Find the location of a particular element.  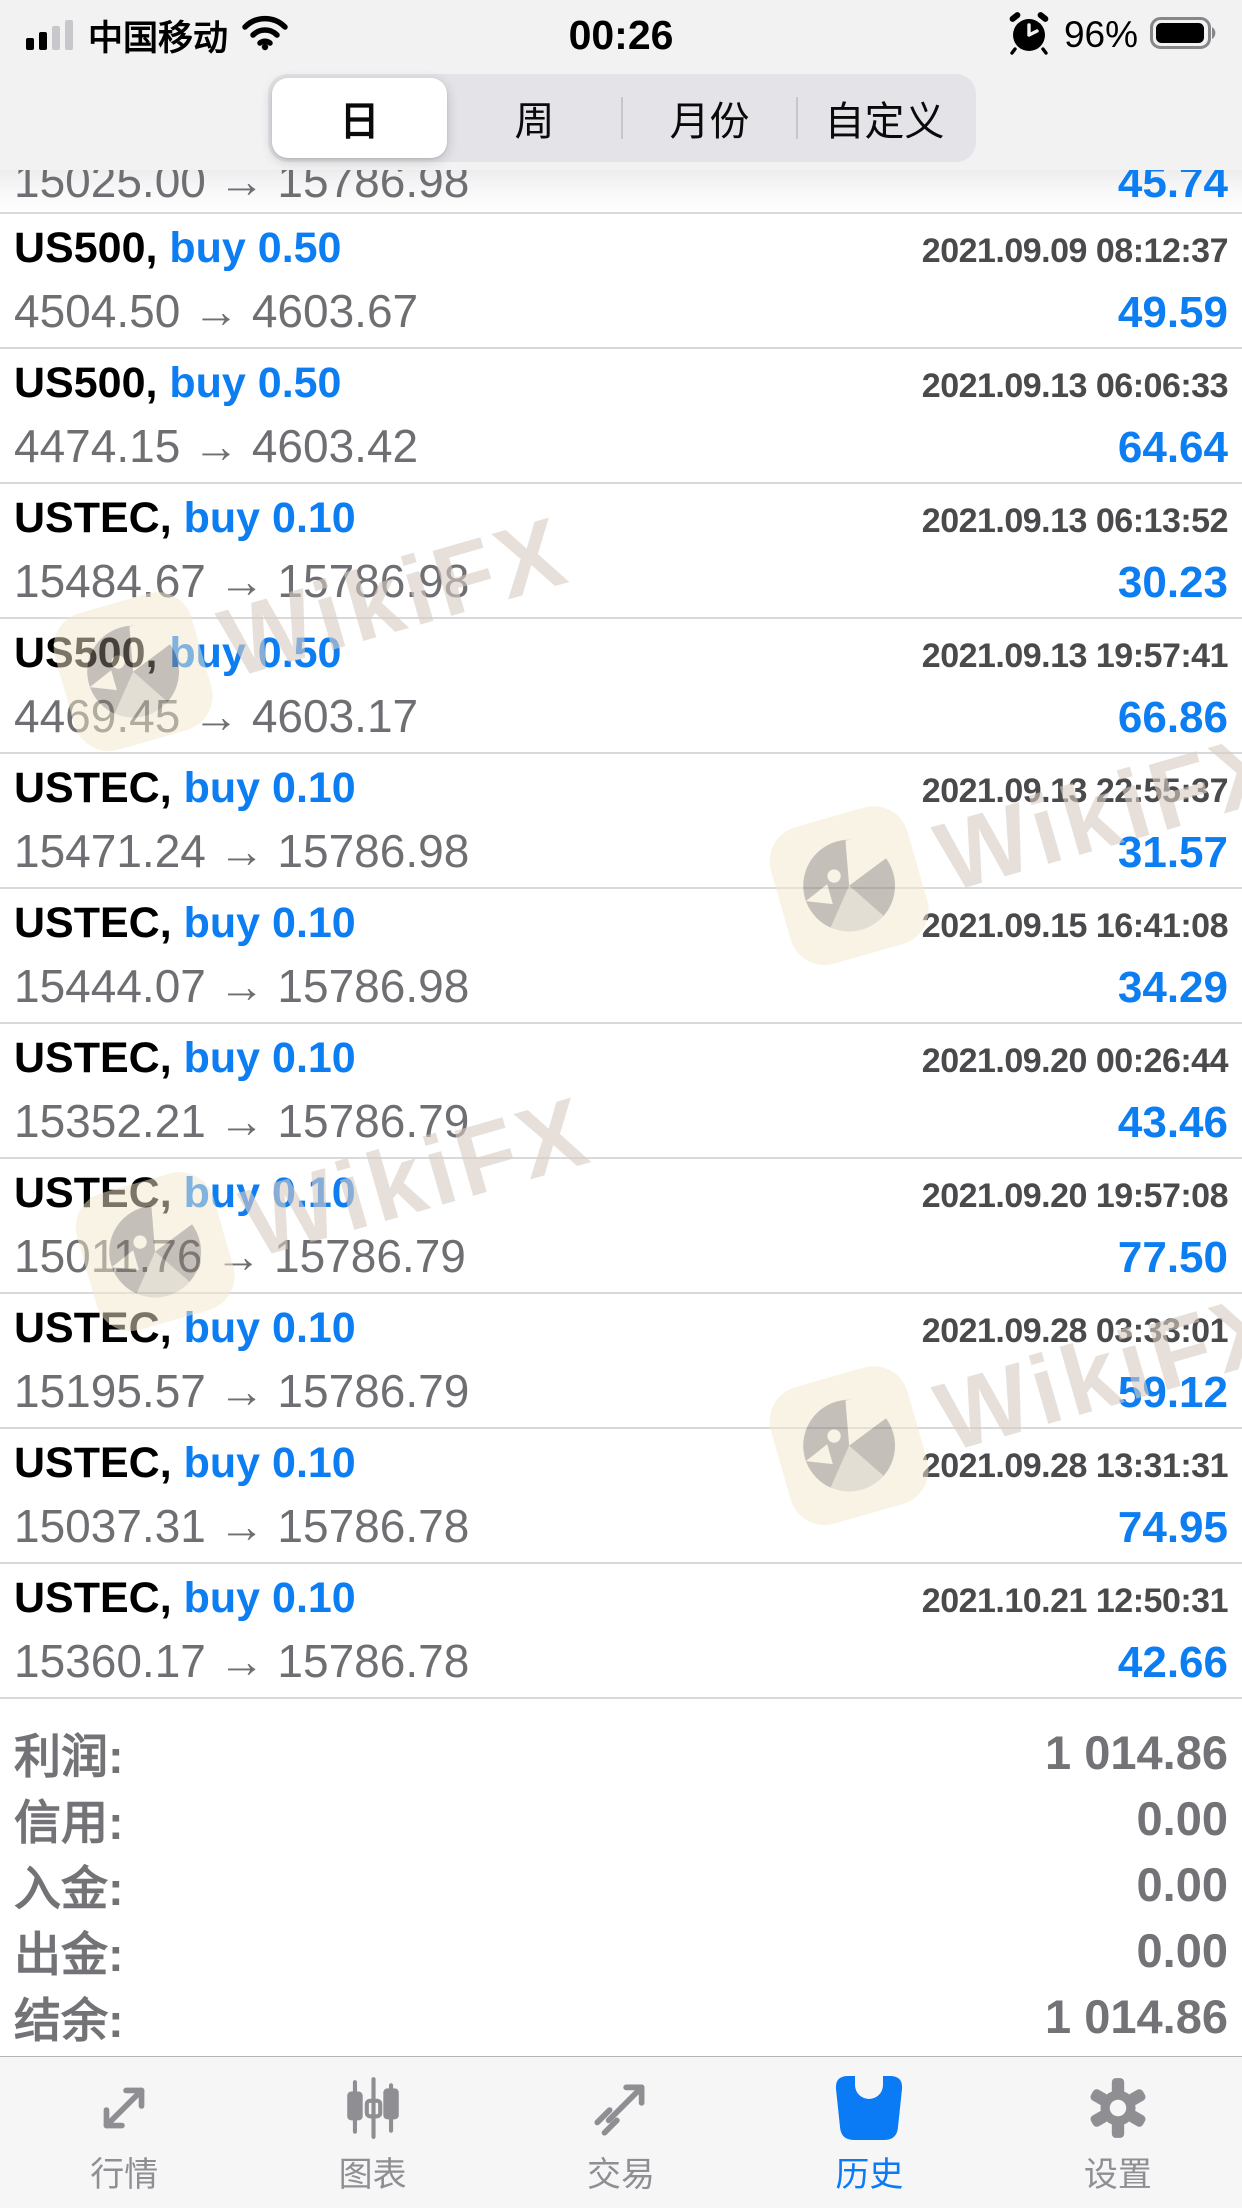

trade-prices: 15471.24 → 15786.98 is located at coordinates (242, 851).